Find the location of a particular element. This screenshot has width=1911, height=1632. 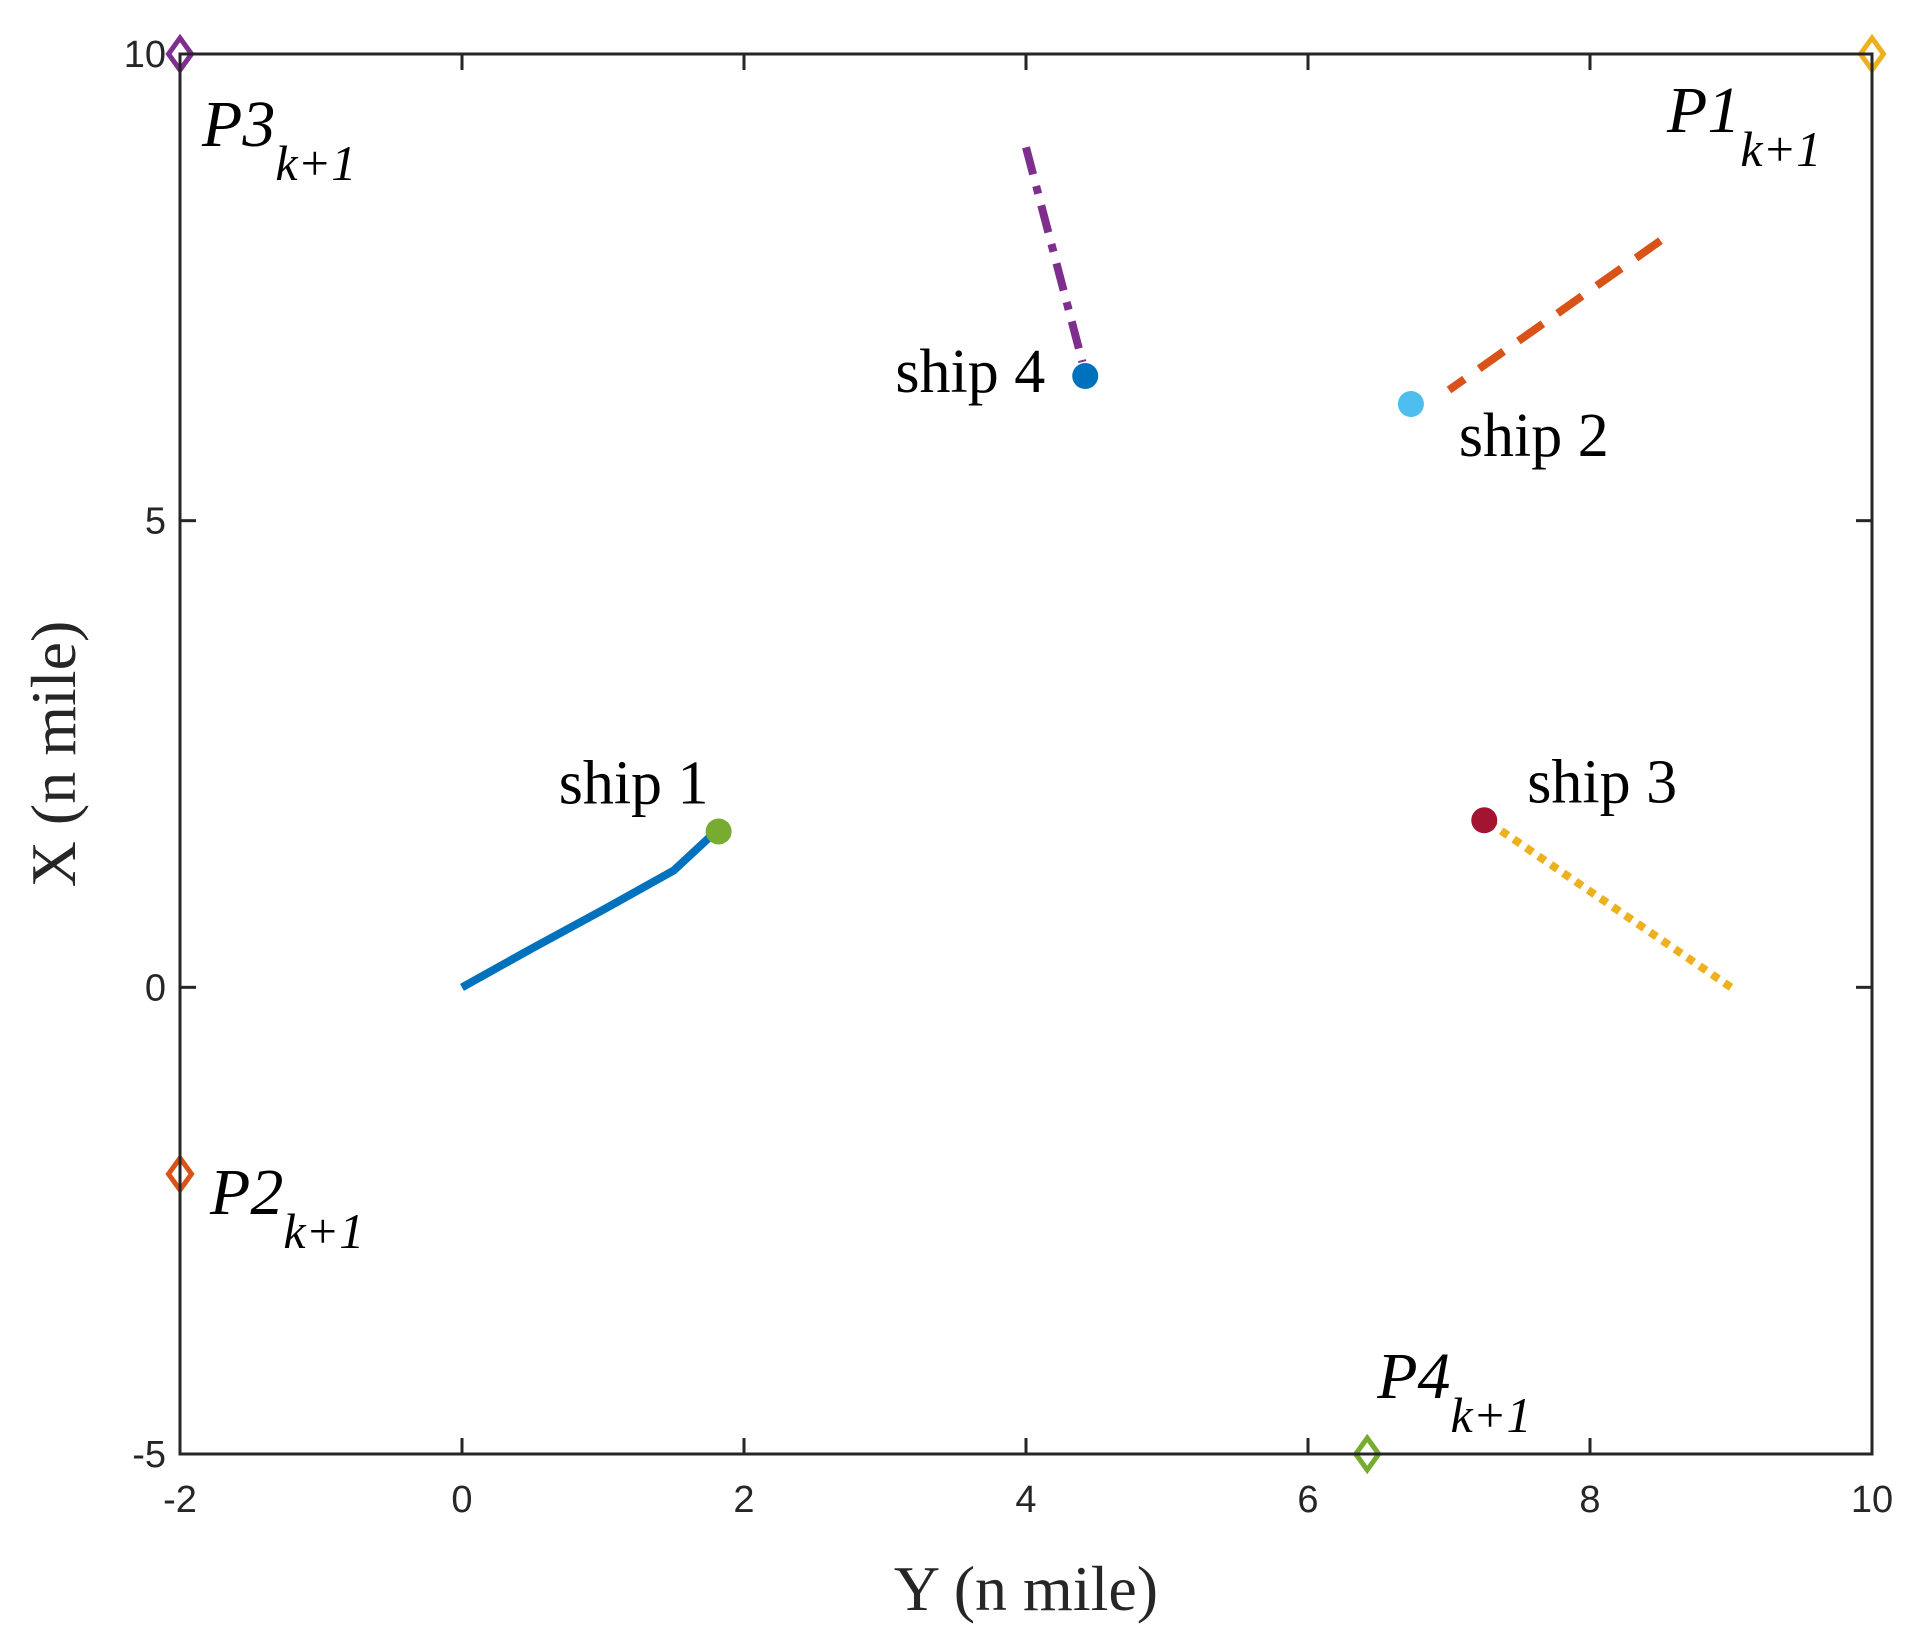

point-name-P1: P1 is located at coordinates (1703, 110).